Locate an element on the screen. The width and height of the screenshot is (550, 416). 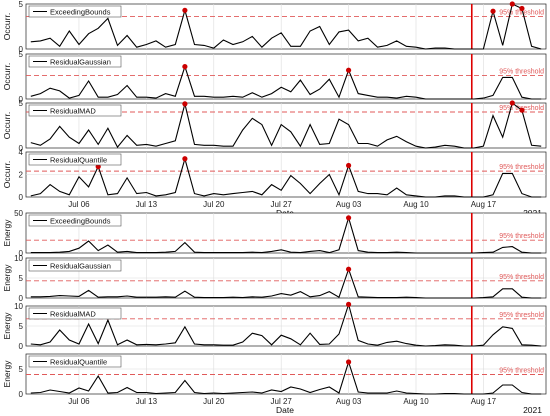
x-axis-label: Date is located at coordinates (285, 410).